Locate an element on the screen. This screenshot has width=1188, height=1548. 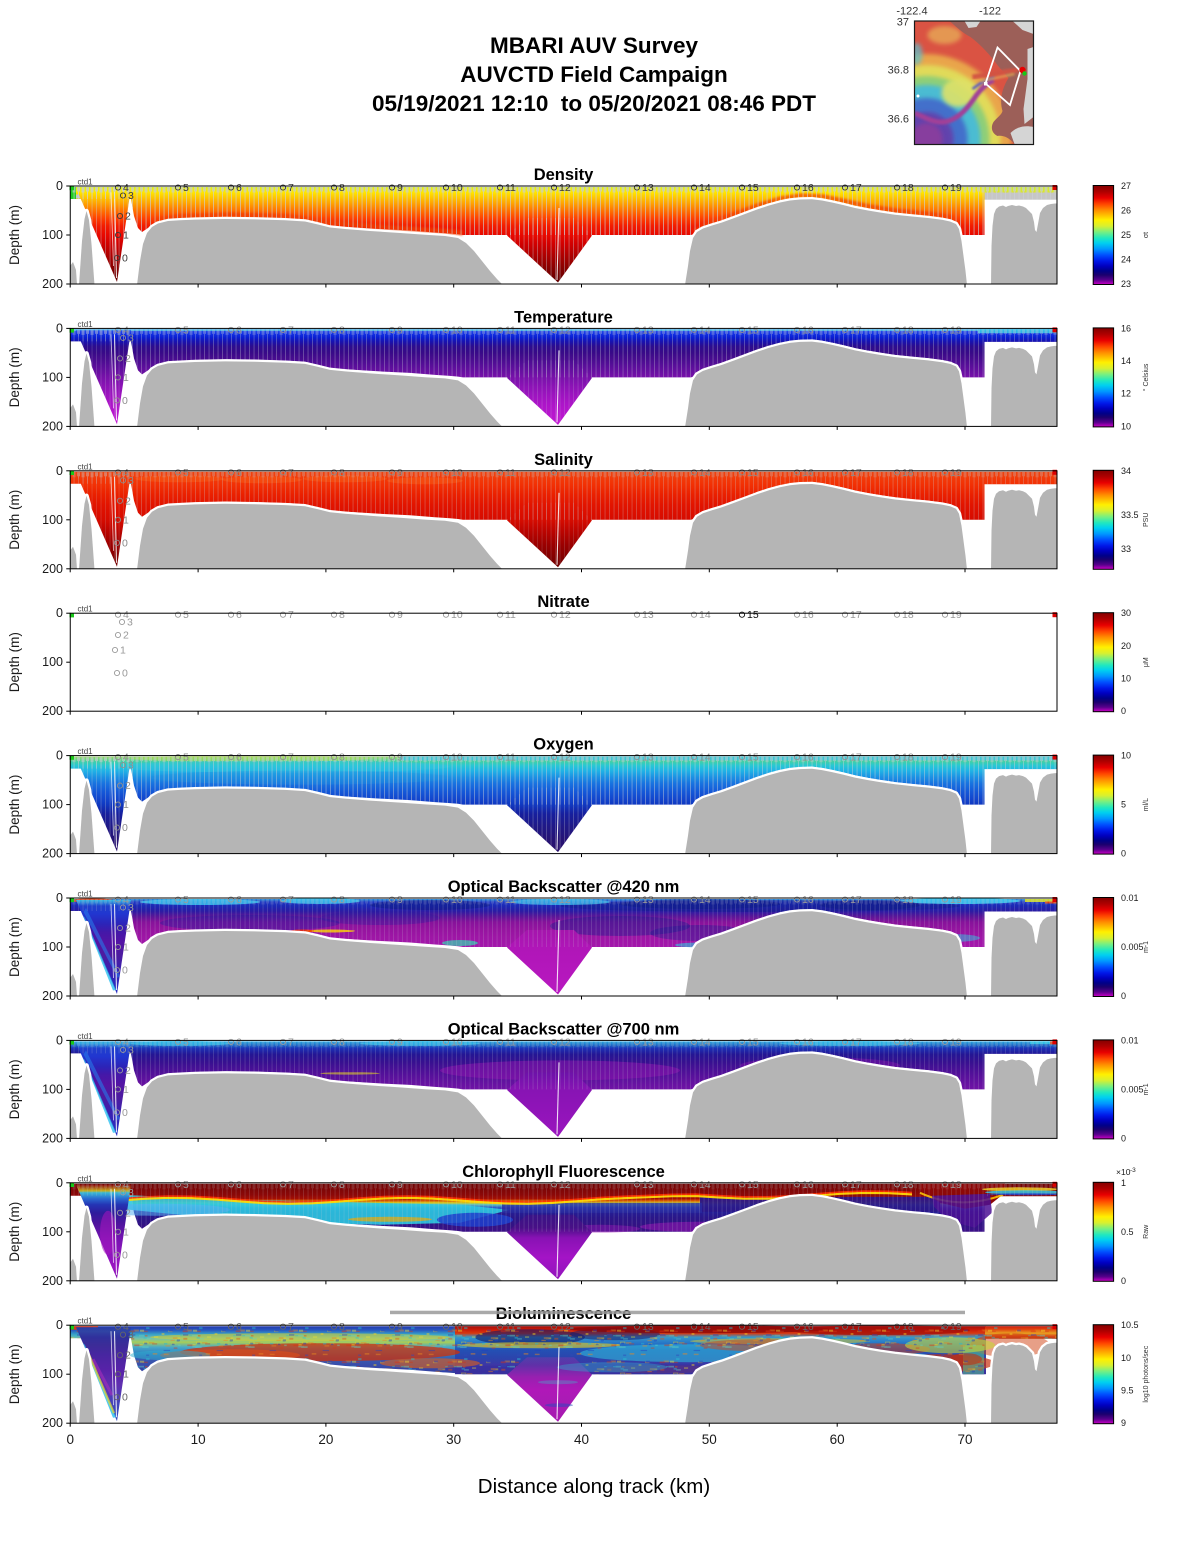
svg-text: 10.5 is located at coordinates (1130, 1325).